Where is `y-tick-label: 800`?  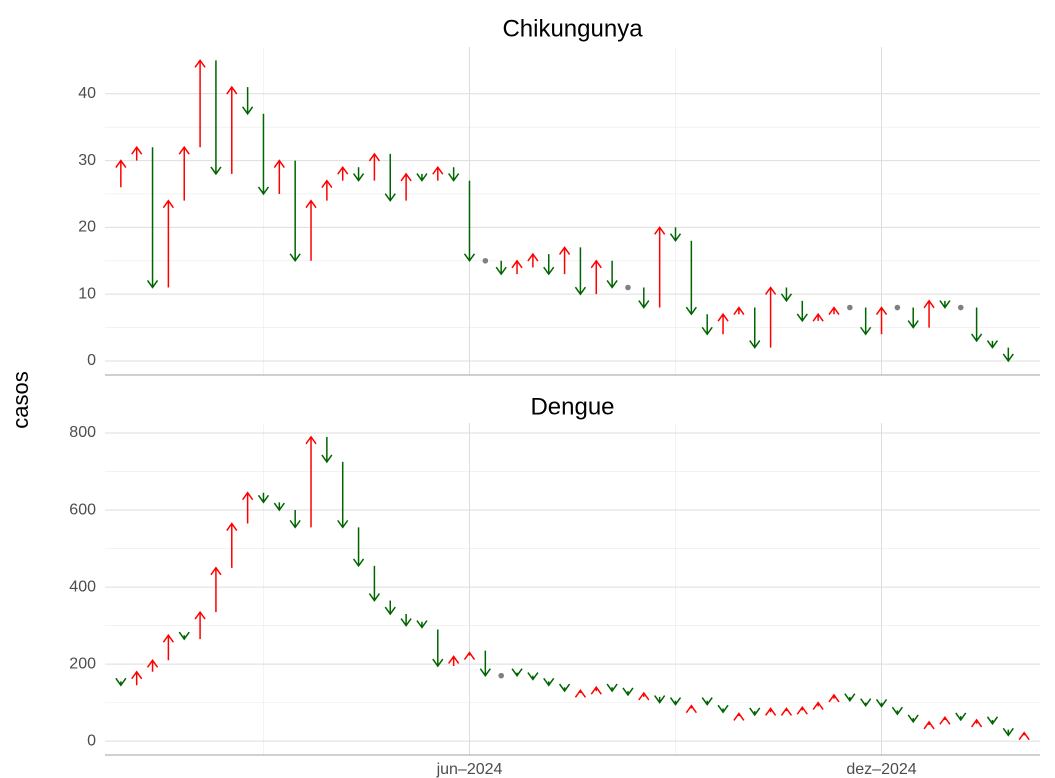
y-tick-label: 800 is located at coordinates (82, 432).